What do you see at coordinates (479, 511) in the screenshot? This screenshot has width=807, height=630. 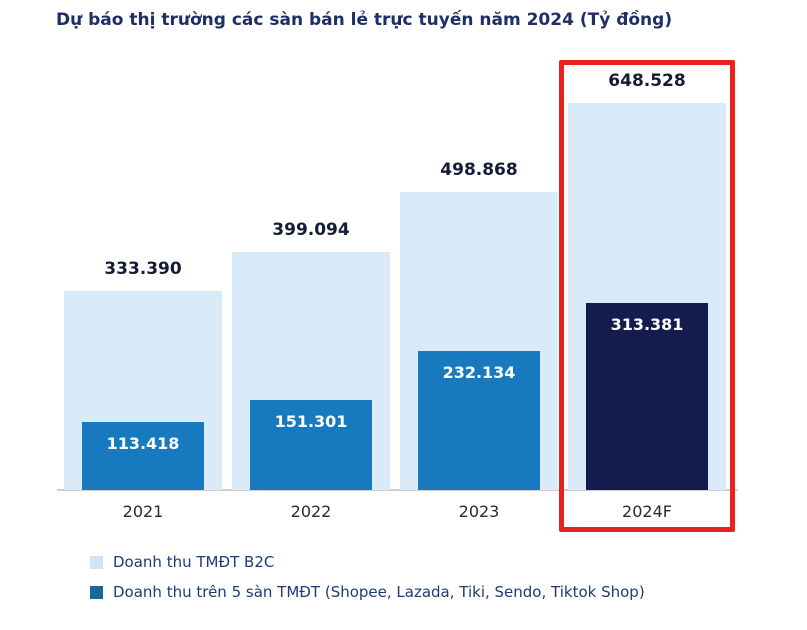 I see `x-axis-label-2023: 2023` at bounding box center [479, 511].